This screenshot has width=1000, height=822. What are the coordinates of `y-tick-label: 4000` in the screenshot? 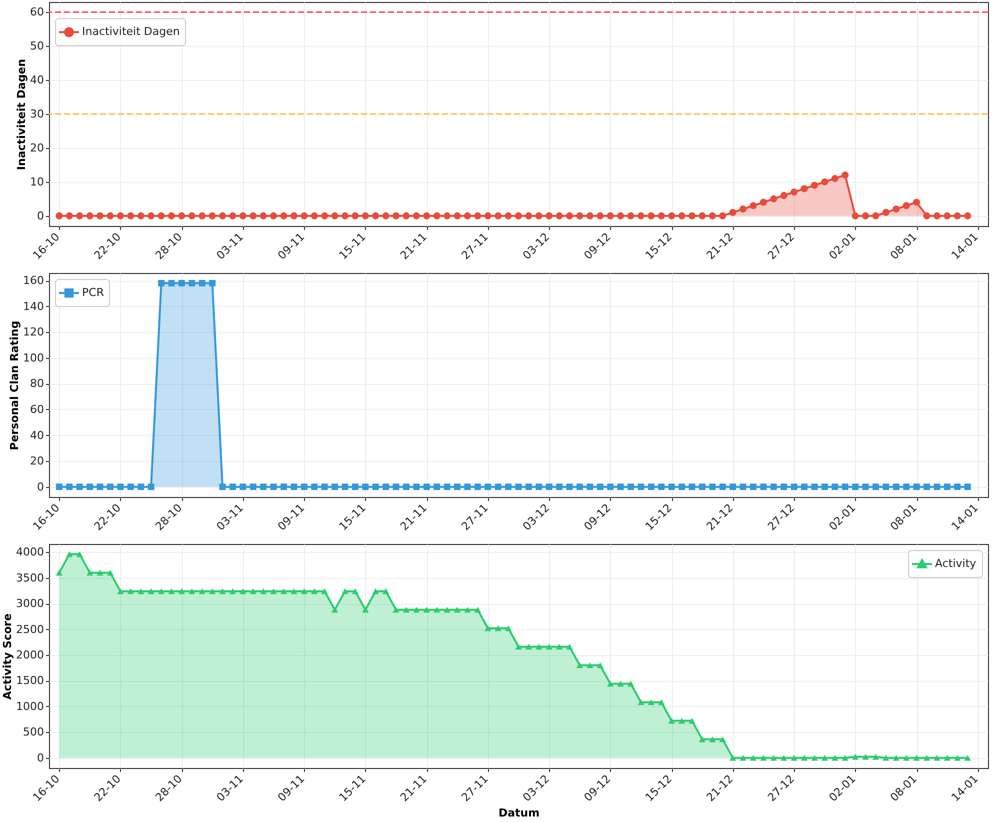 It's located at (30, 552).